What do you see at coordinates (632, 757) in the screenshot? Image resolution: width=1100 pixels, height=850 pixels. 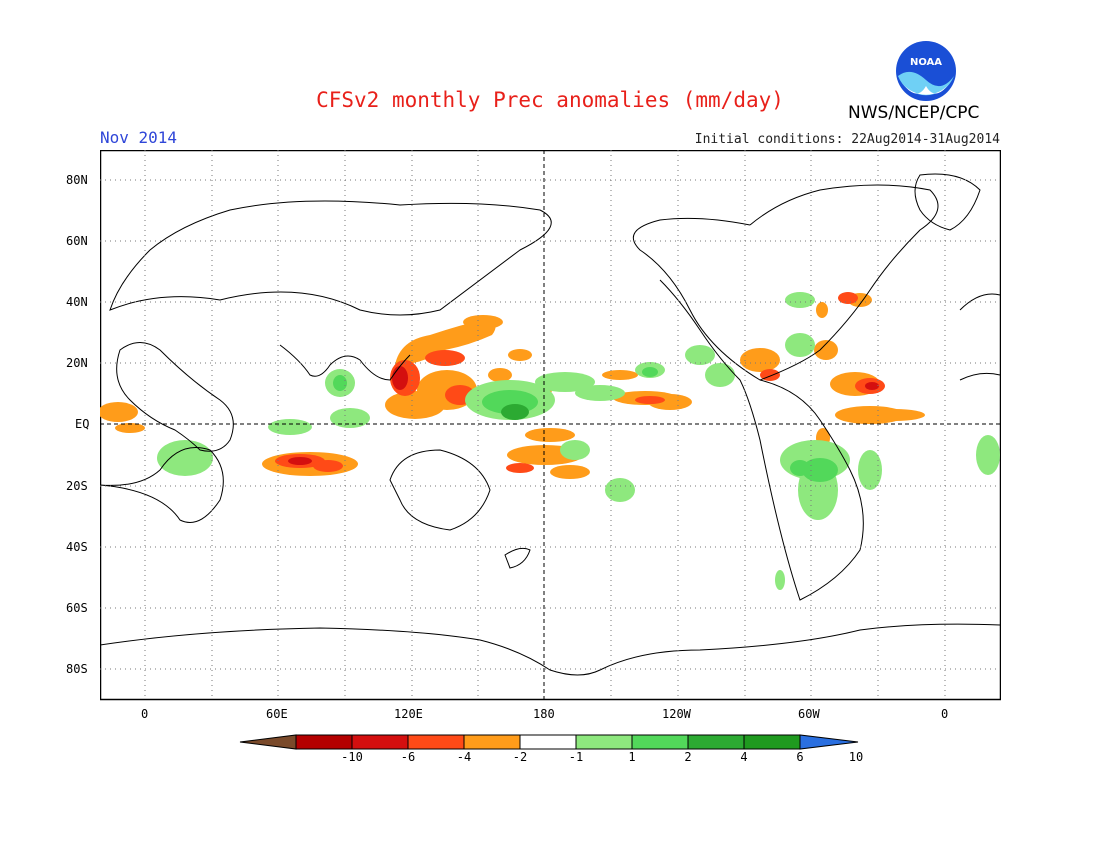 I see `colorbar-label: 1` at bounding box center [632, 757].